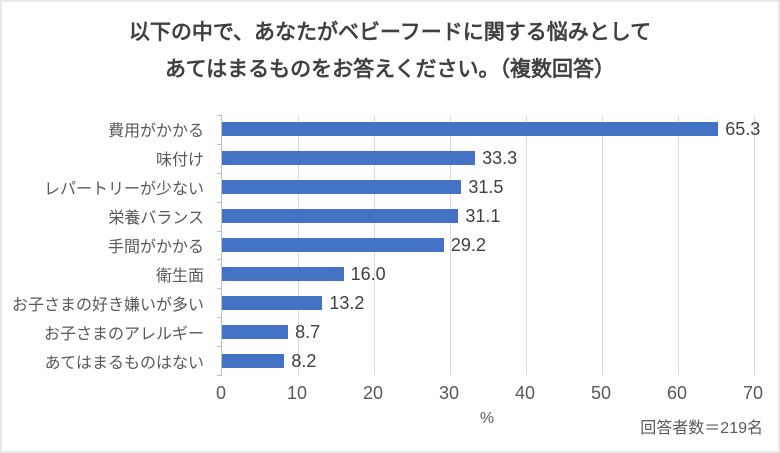 Image resolution: width=780 pixels, height=453 pixels. What do you see at coordinates (347, 302) in the screenshot?
I see `value-label: 13.2` at bounding box center [347, 302].